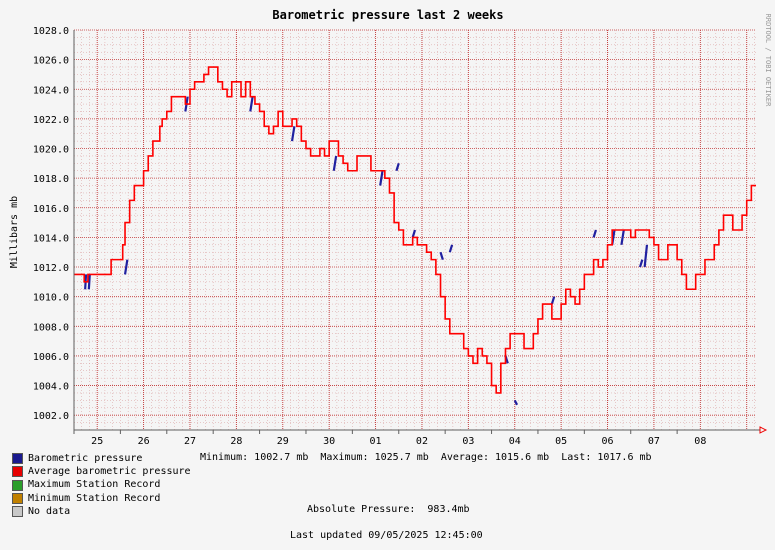 This screenshot has width=775, height=550. Describe the element at coordinates (51, 327) in the screenshot. I see `y-tick-label: 1008.0` at that location.